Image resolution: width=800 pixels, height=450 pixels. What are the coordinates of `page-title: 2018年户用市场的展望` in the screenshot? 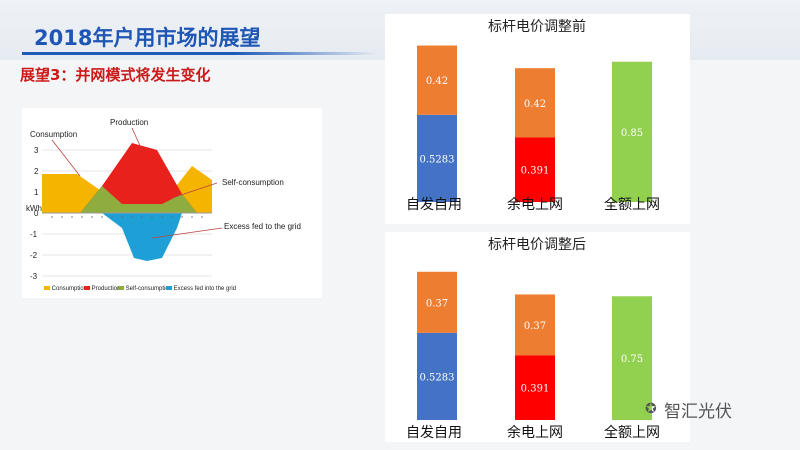 It's located at (147, 38).